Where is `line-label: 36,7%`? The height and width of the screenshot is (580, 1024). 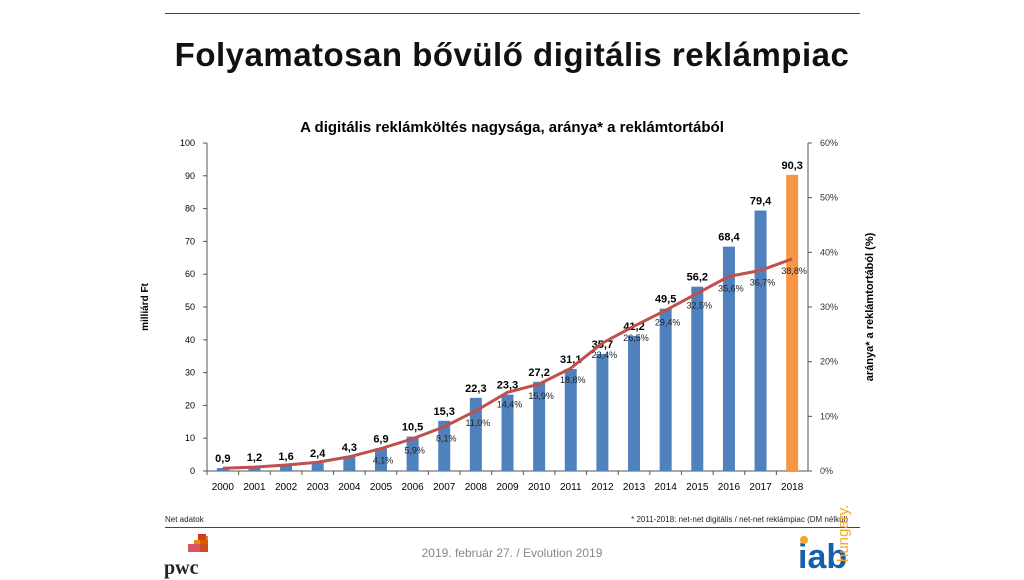
line-label: 36,7% is located at coordinates (763, 282).